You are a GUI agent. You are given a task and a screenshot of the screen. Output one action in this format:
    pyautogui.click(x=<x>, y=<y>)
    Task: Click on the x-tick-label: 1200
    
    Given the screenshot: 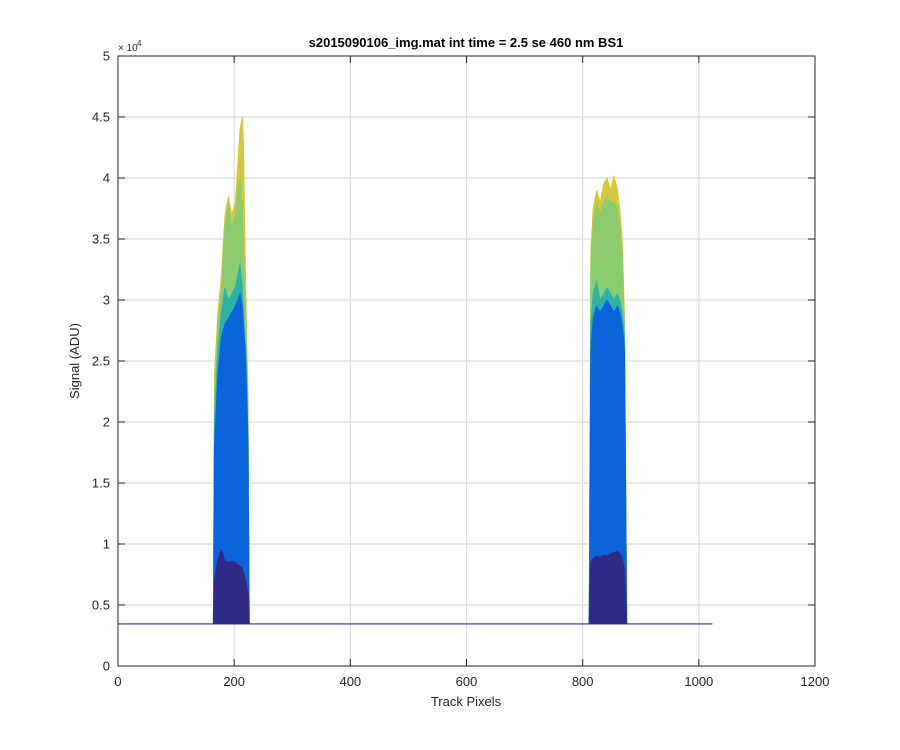 What is the action you would take?
    pyautogui.click(x=815, y=681)
    